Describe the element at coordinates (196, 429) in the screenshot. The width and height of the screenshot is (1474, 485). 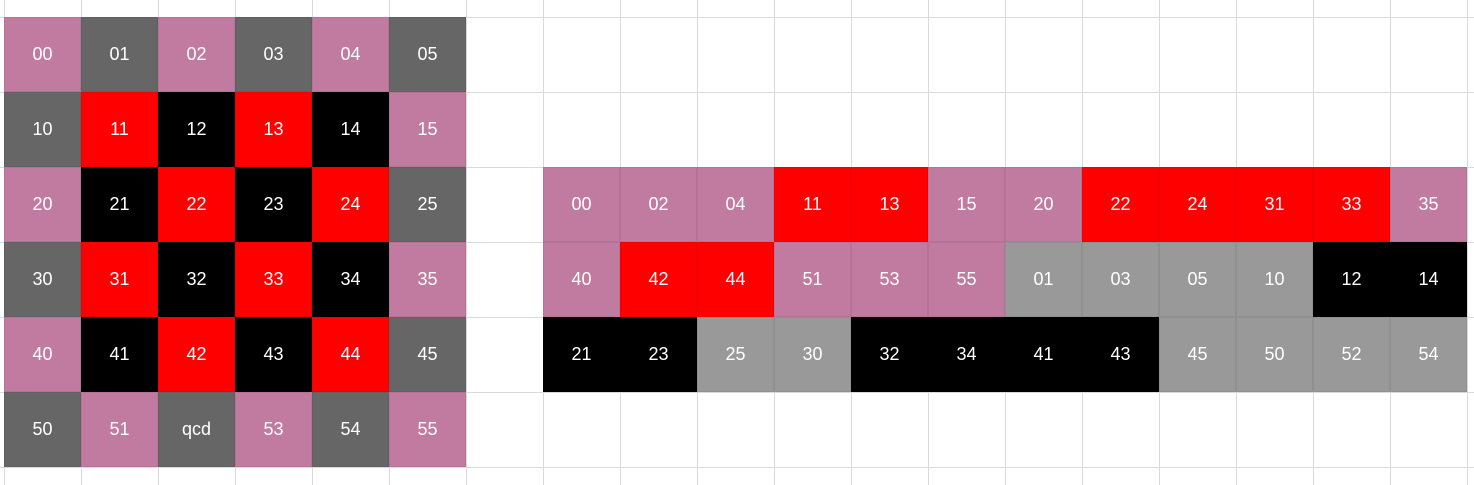
I see `grid-cell: qcd` at that location.